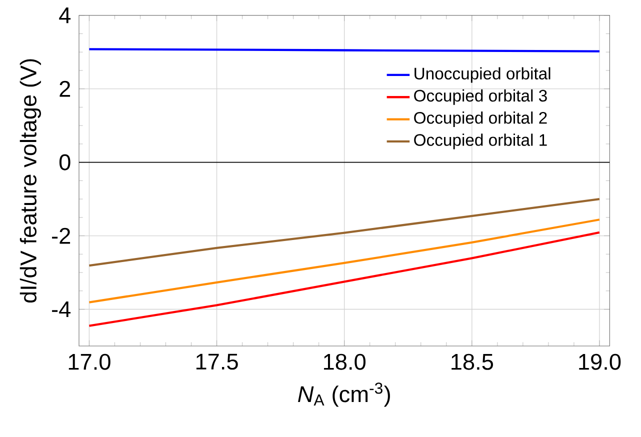 This screenshot has height=437, width=641. Describe the element at coordinates (65, 16) in the screenshot. I see `y-tick-label: 4` at that location.